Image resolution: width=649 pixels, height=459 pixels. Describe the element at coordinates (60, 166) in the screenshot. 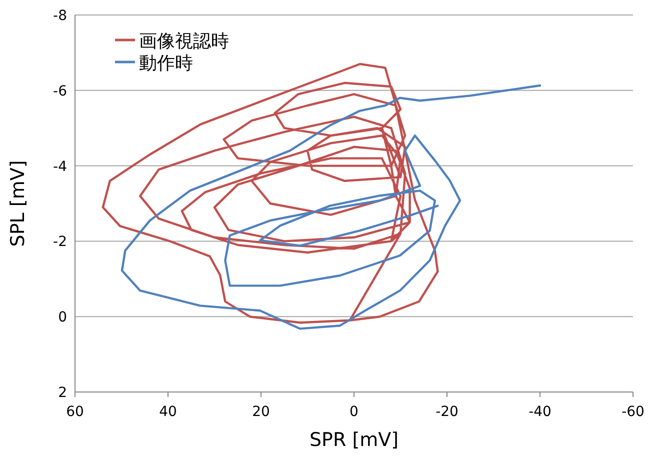

I see `y-tick-label: -4` at that location.